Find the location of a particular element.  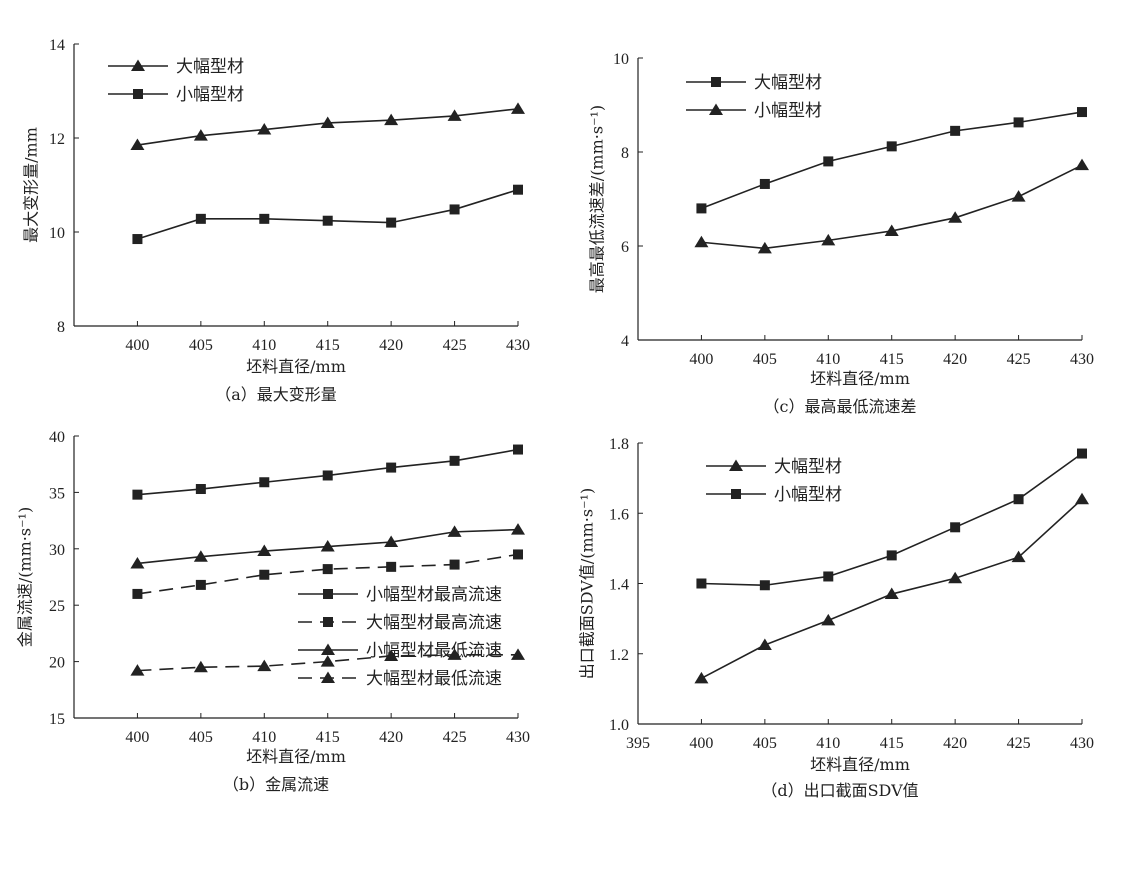

chart-b-x-label: 坯料直径/mm is located at coordinates (296, 756).